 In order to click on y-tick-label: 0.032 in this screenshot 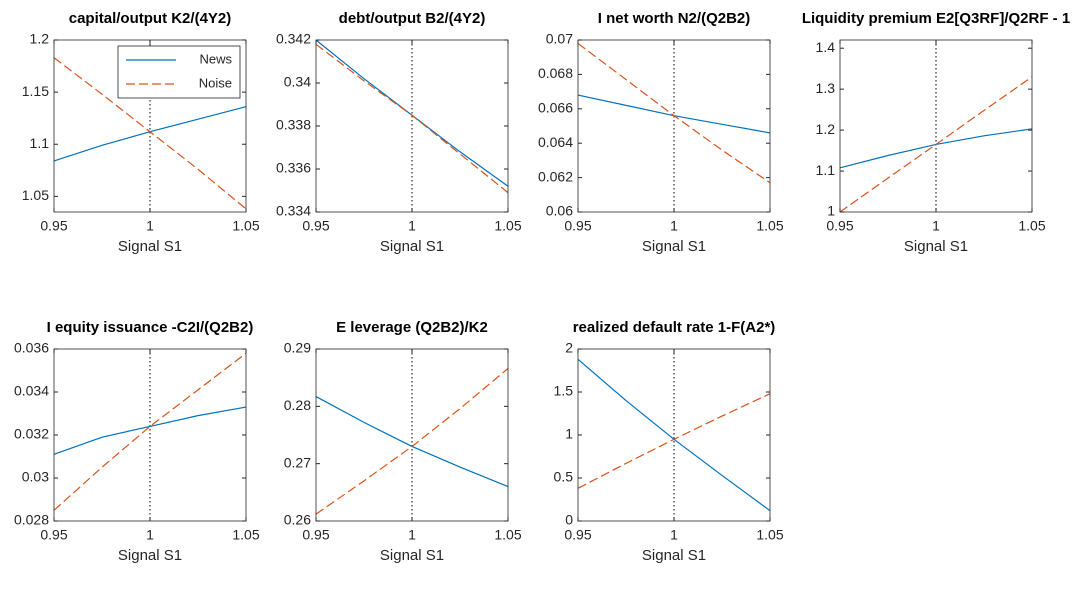, I will do `click(31, 434)`.